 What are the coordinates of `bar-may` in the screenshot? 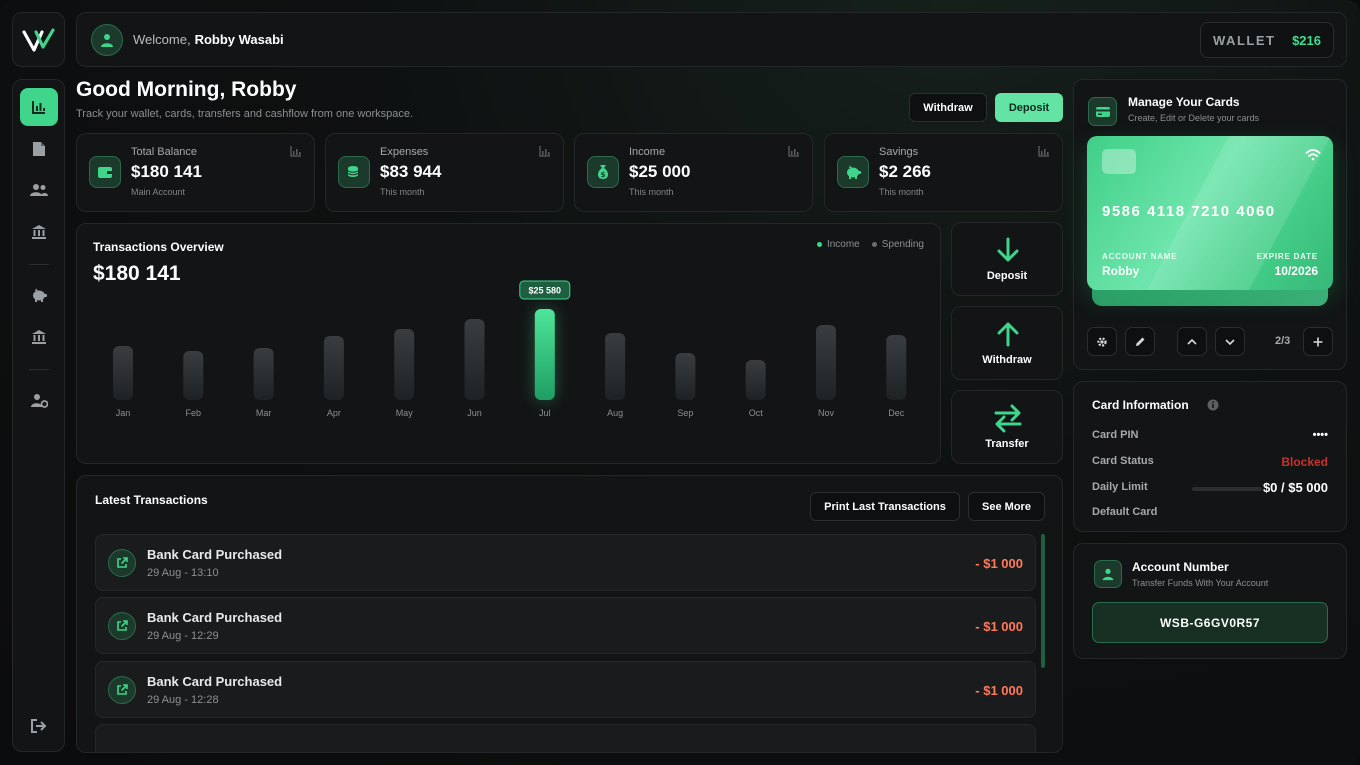 It's located at (404, 364).